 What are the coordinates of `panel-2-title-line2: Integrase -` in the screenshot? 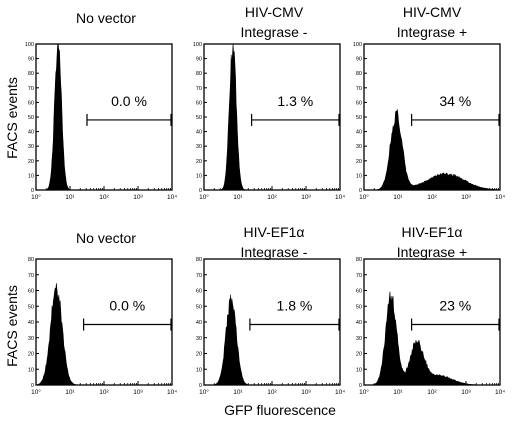 It's located at (274, 32).